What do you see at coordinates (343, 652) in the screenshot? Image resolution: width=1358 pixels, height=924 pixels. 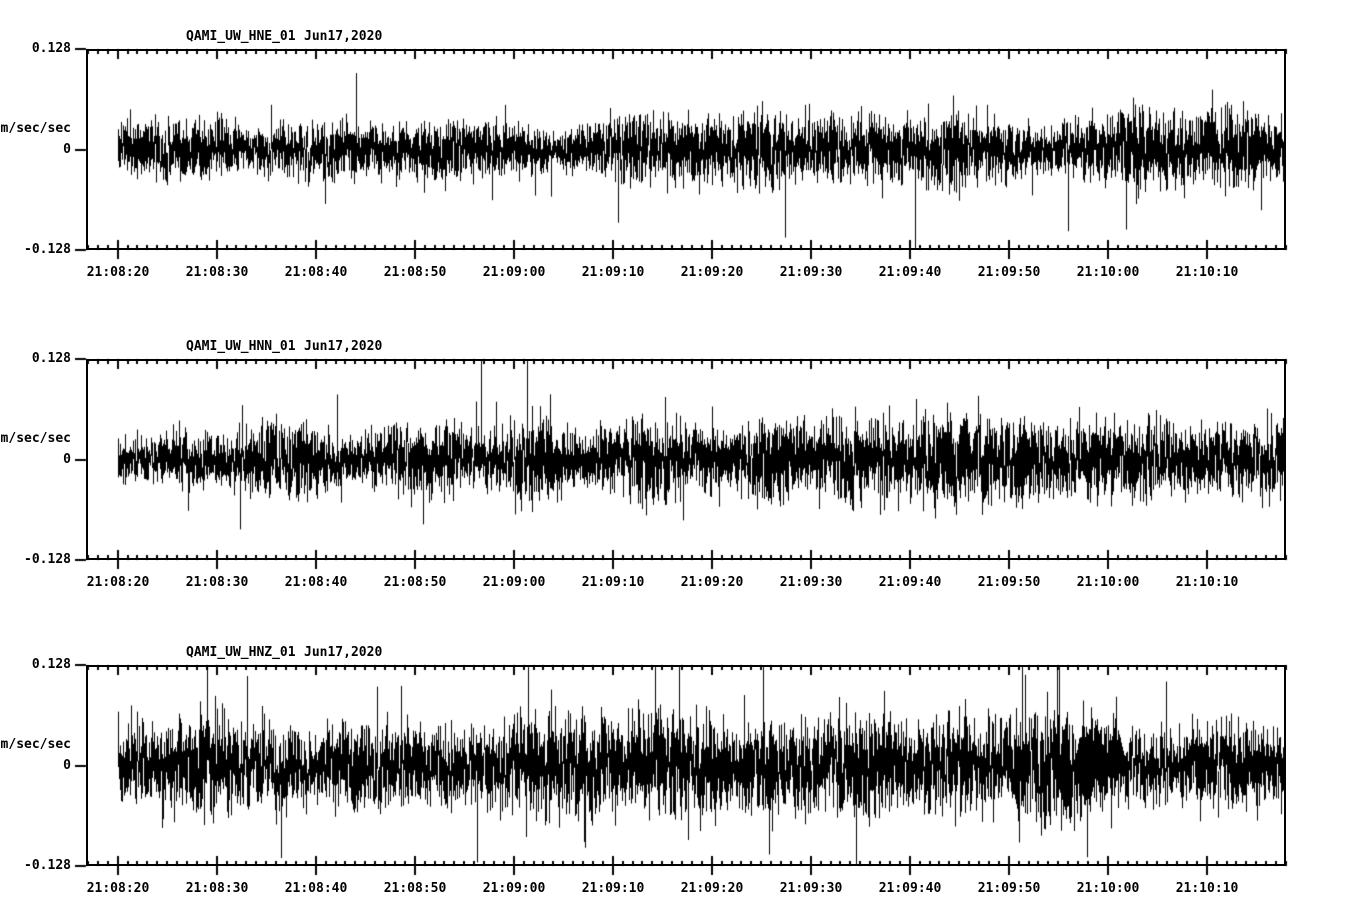 I see `panel-date-hnz: Jun17,2020` at bounding box center [343, 652].